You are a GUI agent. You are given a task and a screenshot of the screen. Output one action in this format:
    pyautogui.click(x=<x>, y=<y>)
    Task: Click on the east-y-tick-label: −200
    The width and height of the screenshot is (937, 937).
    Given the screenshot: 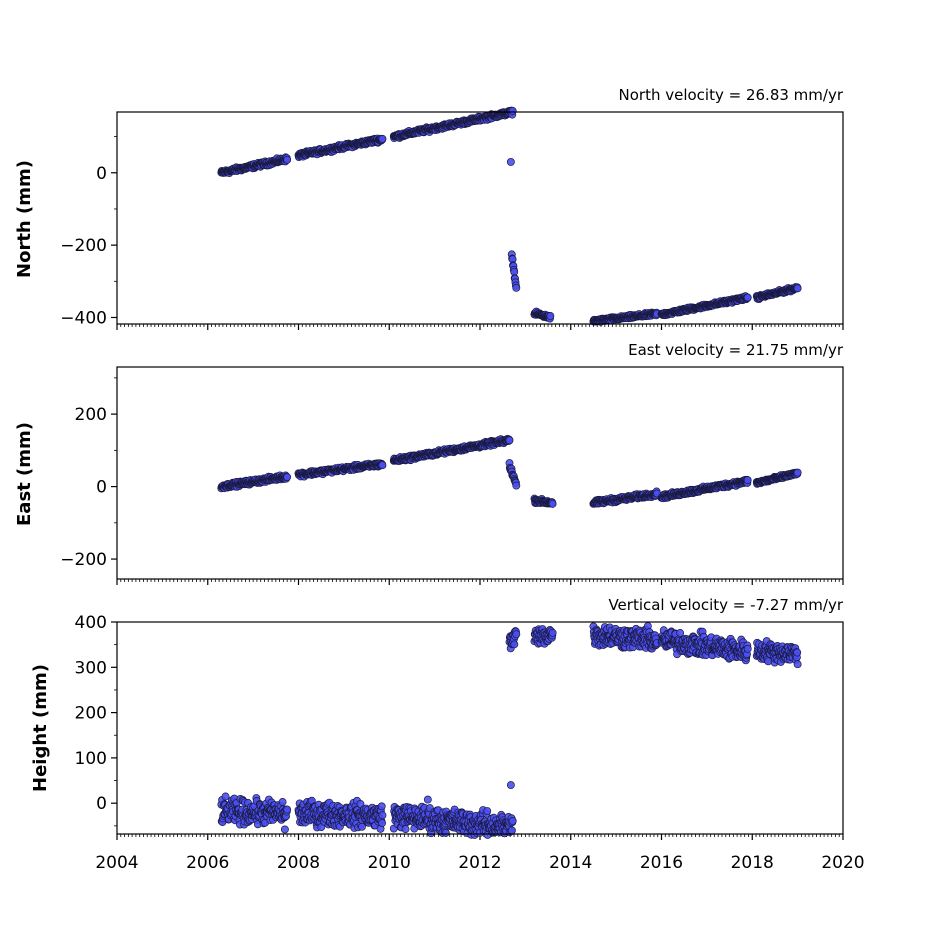 What is the action you would take?
    pyautogui.click(x=83, y=560)
    